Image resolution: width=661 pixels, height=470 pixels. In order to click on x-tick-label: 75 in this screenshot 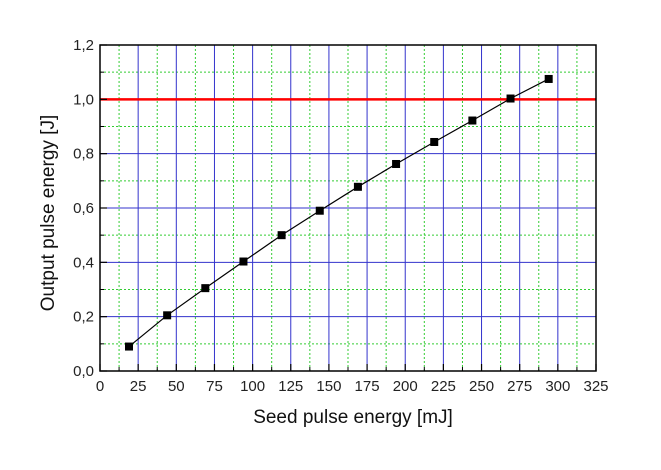, I will do `click(214, 386)`.